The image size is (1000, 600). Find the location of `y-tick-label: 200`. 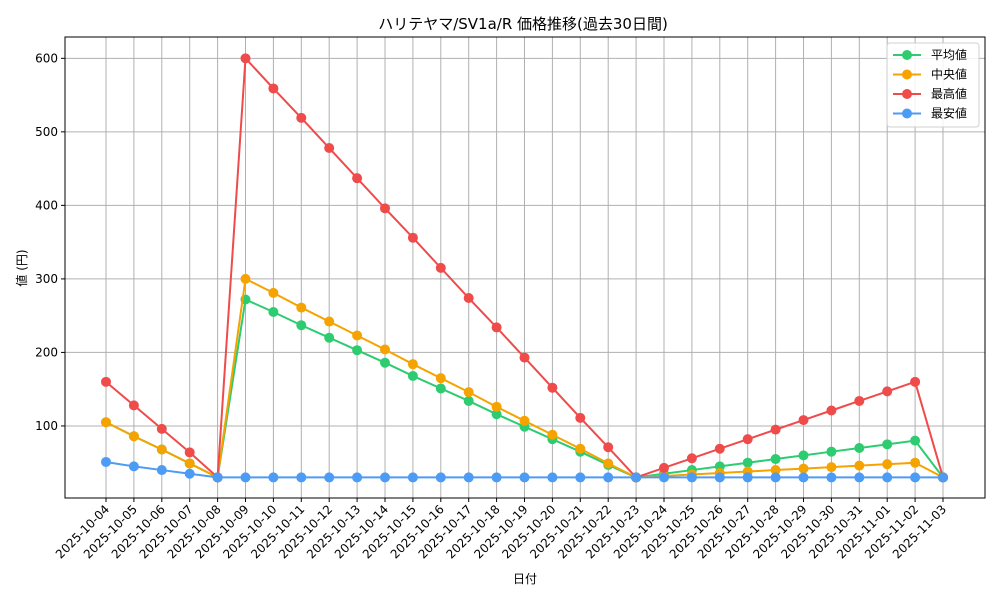

y-tick-label: 200 is located at coordinates (46, 352).